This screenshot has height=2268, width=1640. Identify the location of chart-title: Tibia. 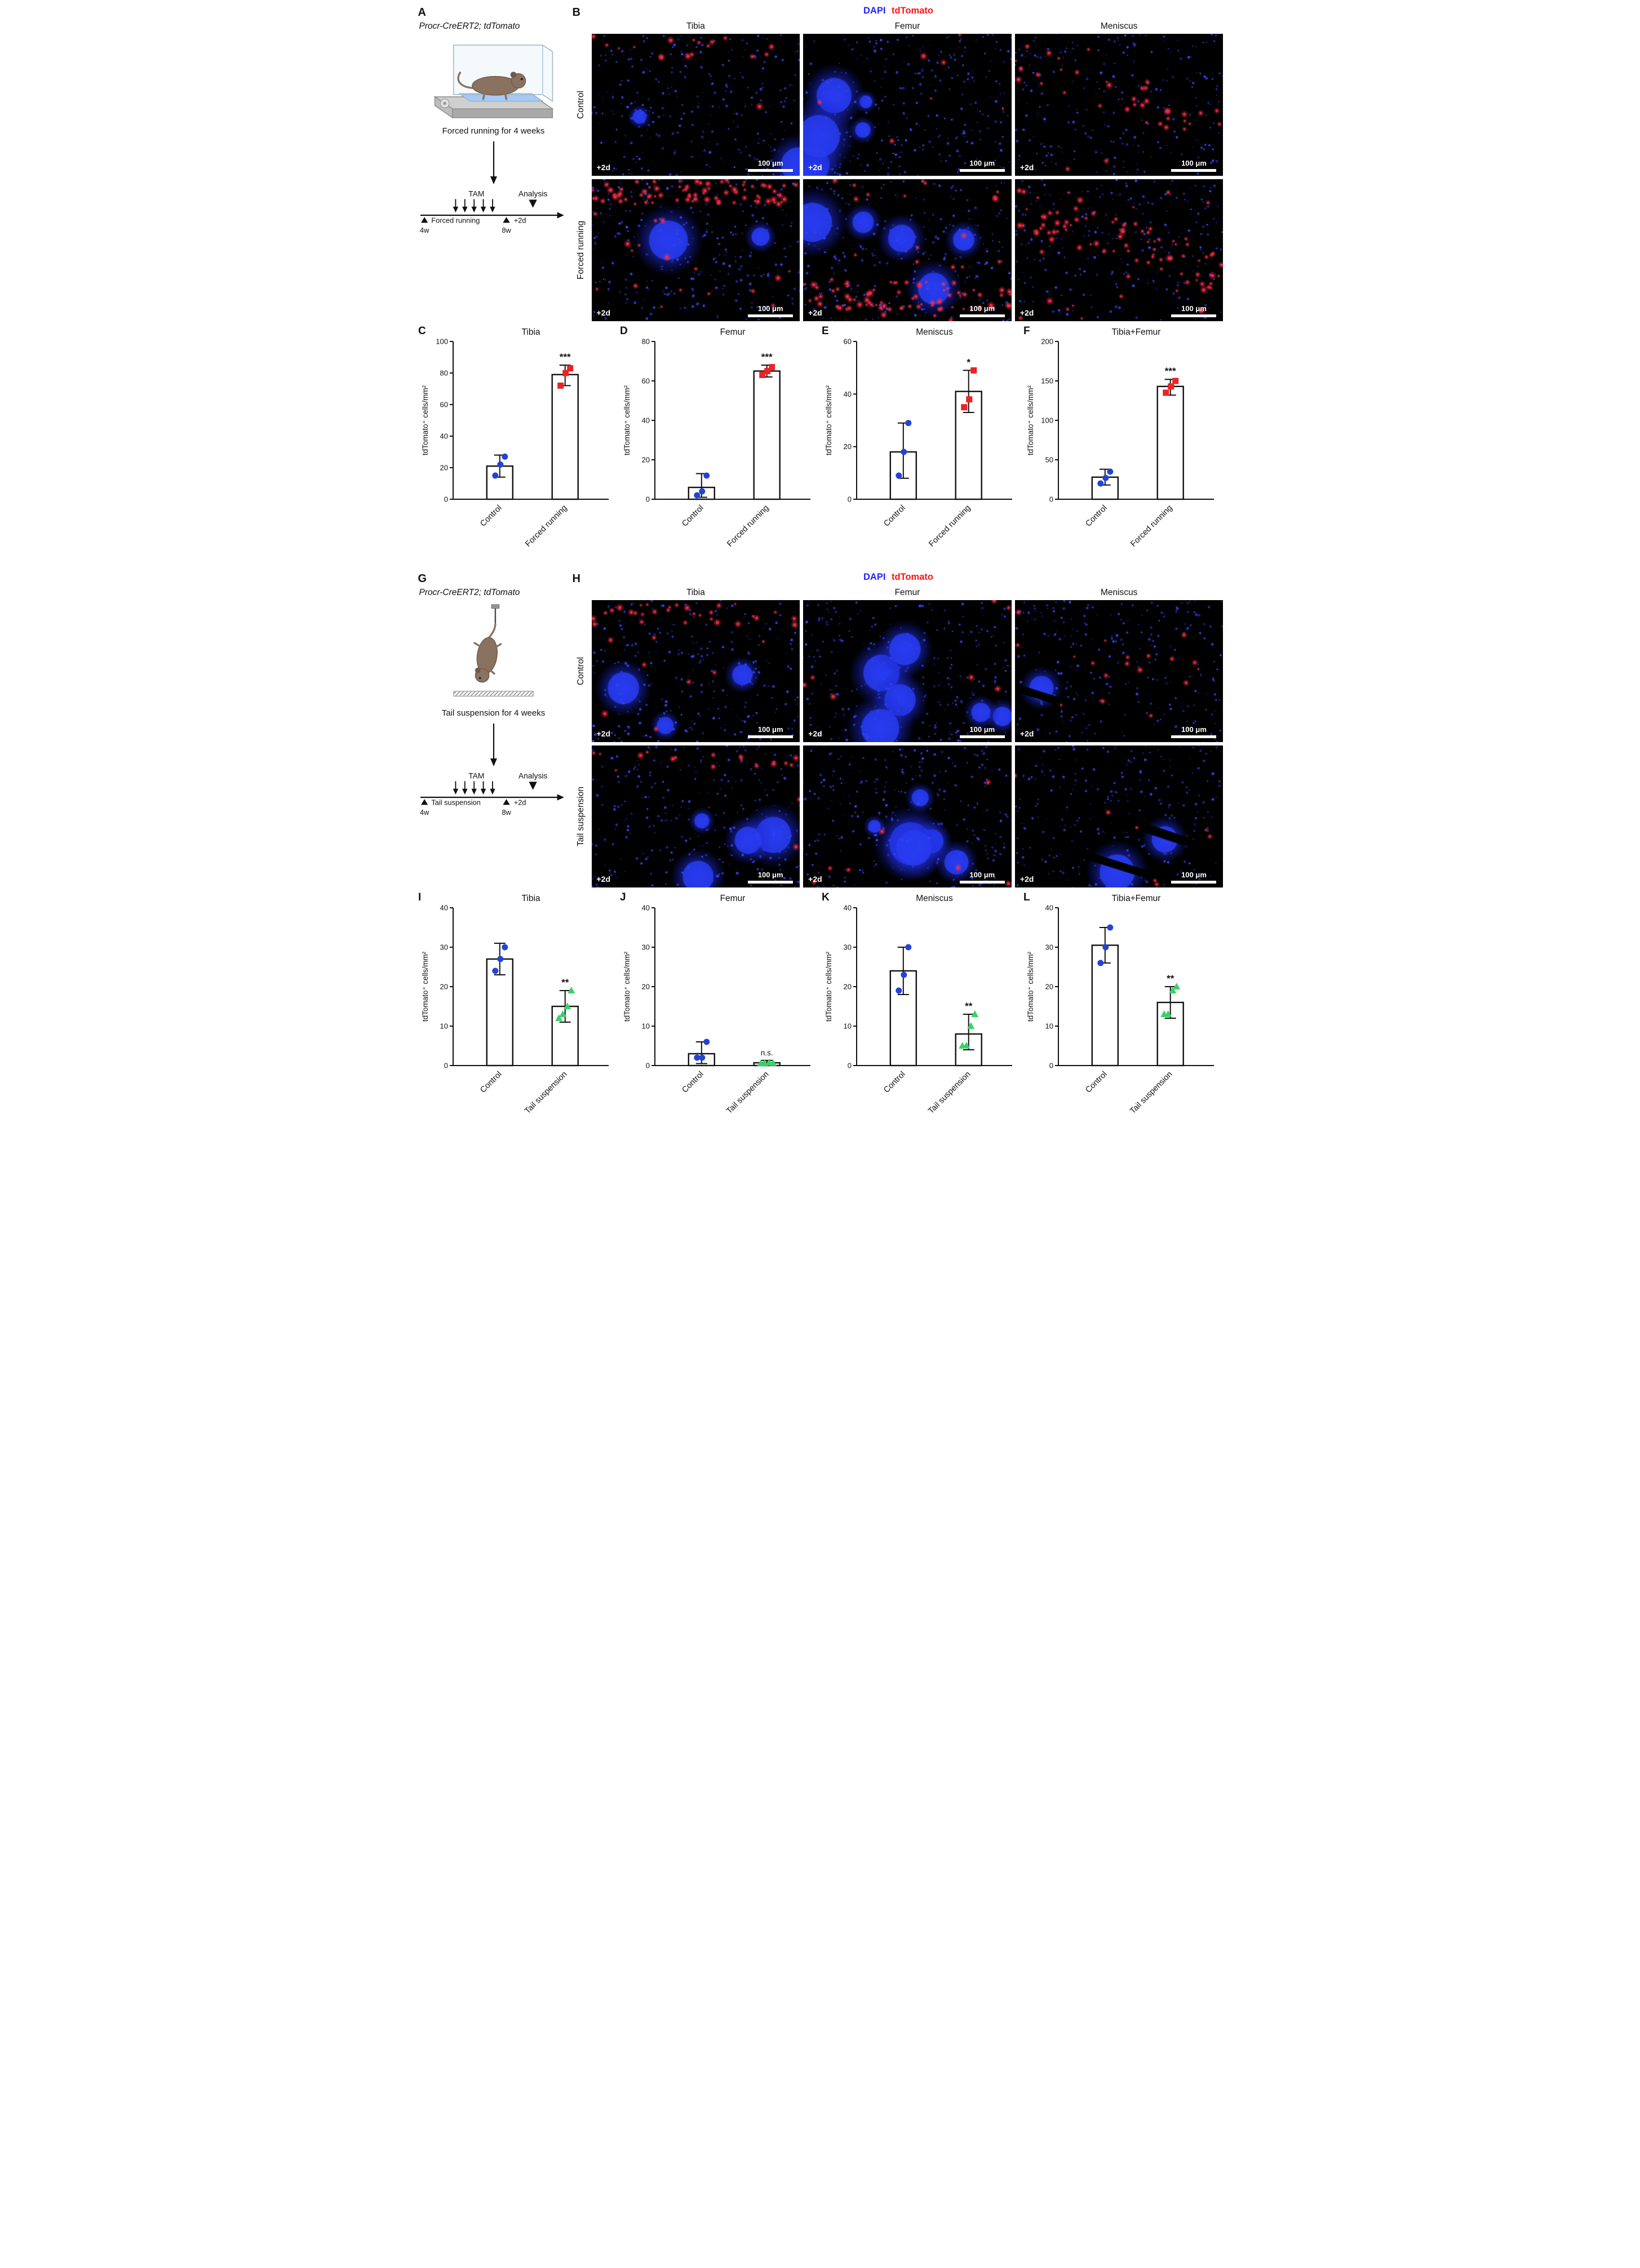
(530, 898).